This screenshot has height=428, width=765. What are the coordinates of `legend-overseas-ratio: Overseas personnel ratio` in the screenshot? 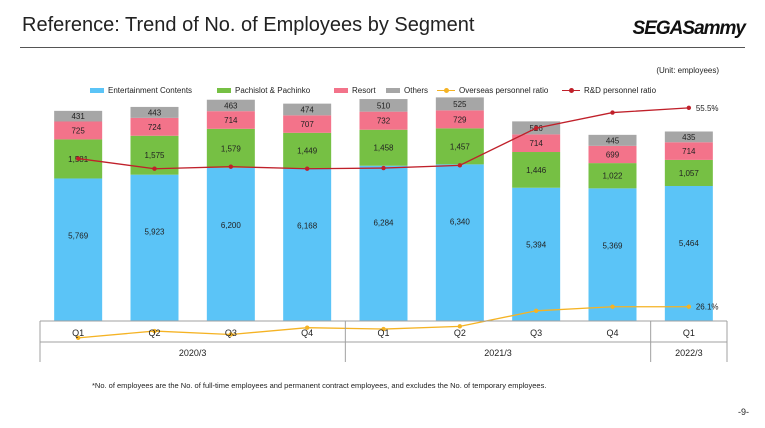 It's located at (492, 90).